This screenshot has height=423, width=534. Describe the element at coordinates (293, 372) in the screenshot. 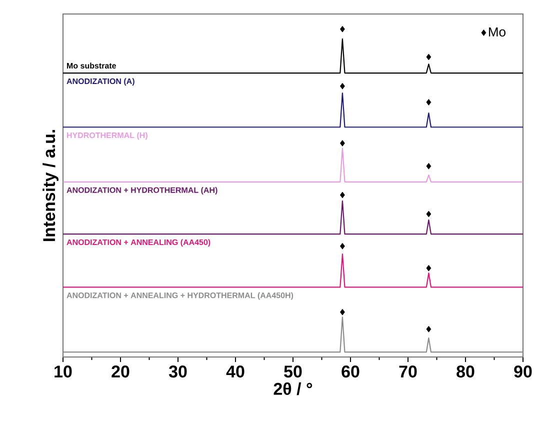

I see `x-tick-label: 50` at that location.